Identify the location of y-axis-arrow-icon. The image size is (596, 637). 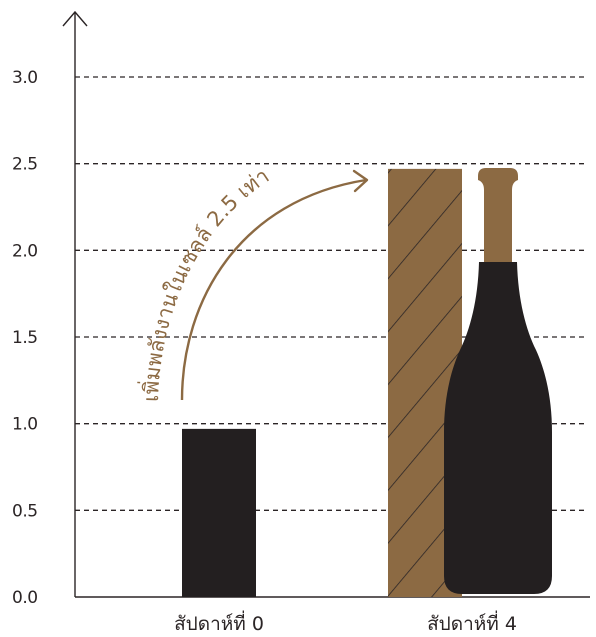
(75, 18).